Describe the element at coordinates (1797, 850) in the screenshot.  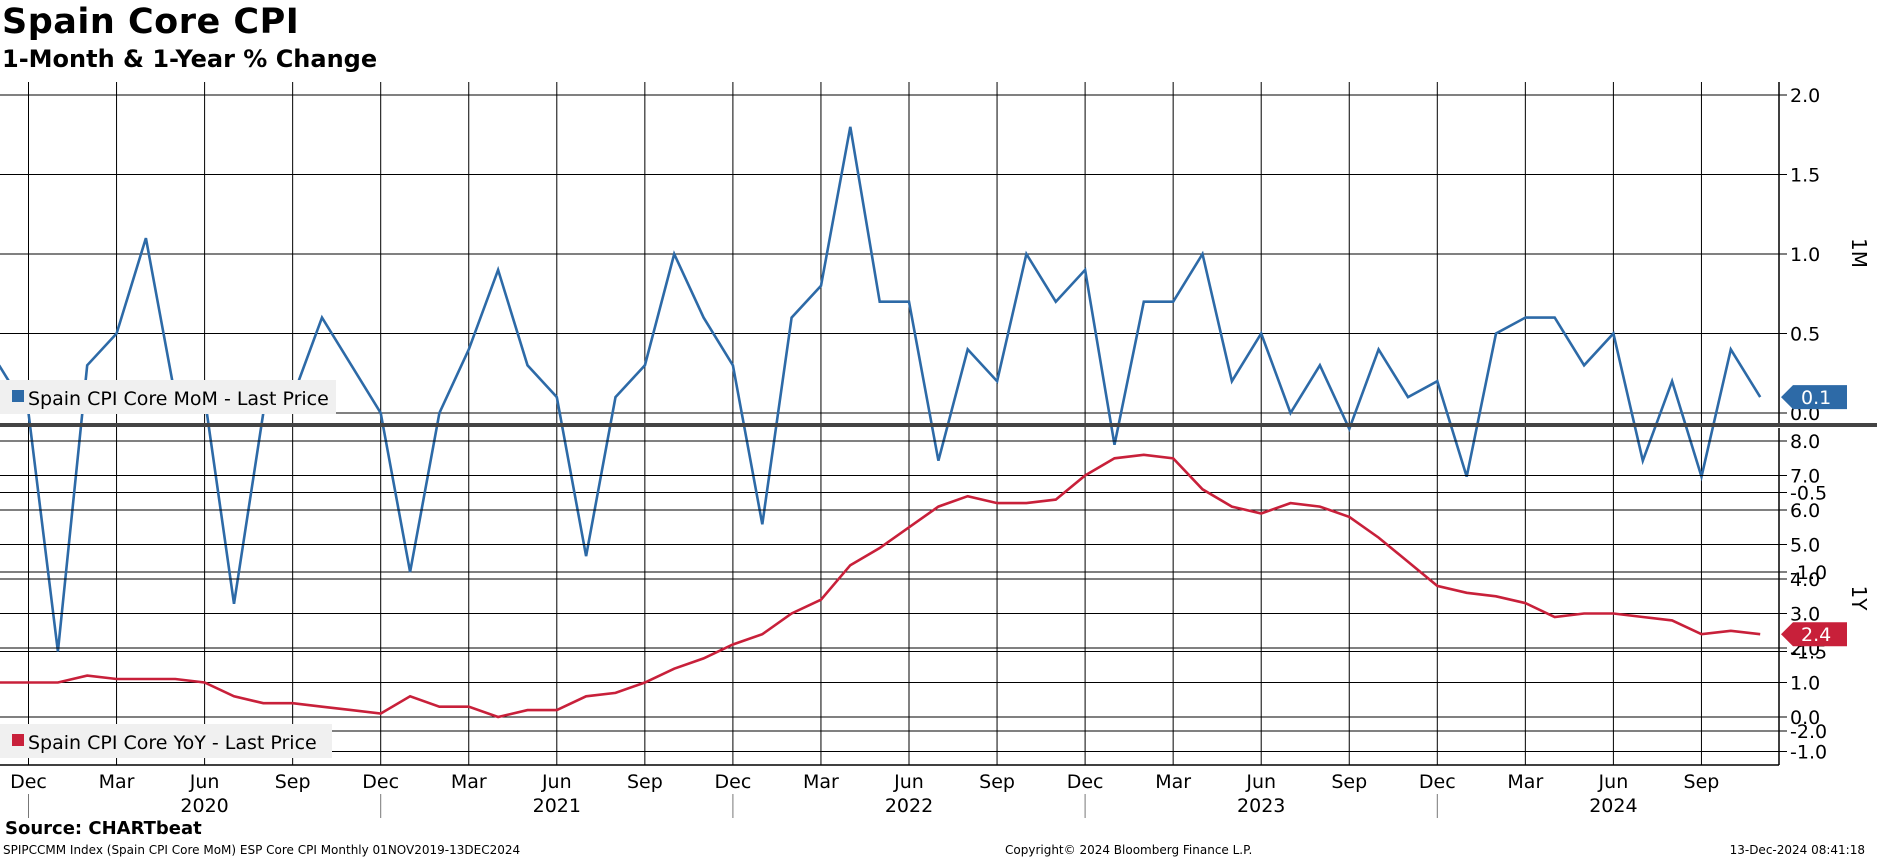
I see `footer-timestamp: 13-Dec-2024 08:41:18` at that location.